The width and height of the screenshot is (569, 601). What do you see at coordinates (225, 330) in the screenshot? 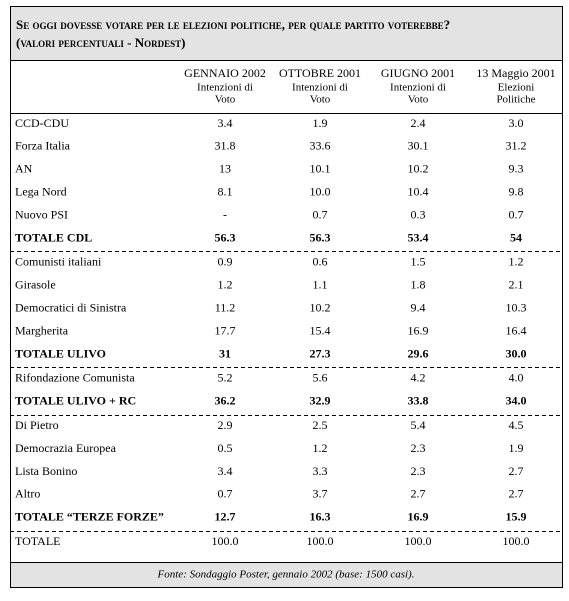
I see `cell: 17.7` at bounding box center [225, 330].